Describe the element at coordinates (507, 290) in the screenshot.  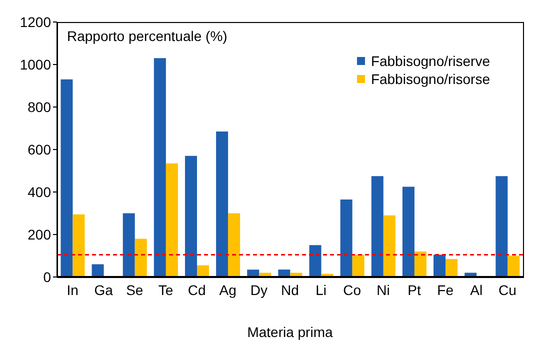
I see `x-tick-label: Cu` at that location.